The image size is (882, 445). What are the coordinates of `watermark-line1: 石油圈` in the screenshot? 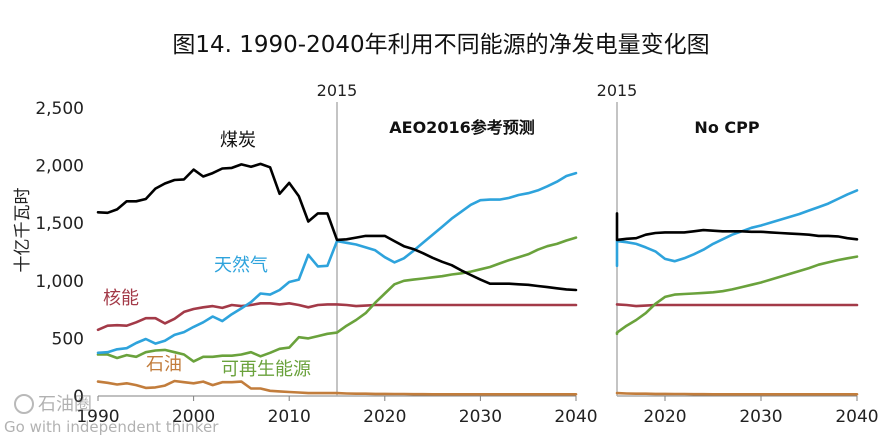 It's located at (65, 404).